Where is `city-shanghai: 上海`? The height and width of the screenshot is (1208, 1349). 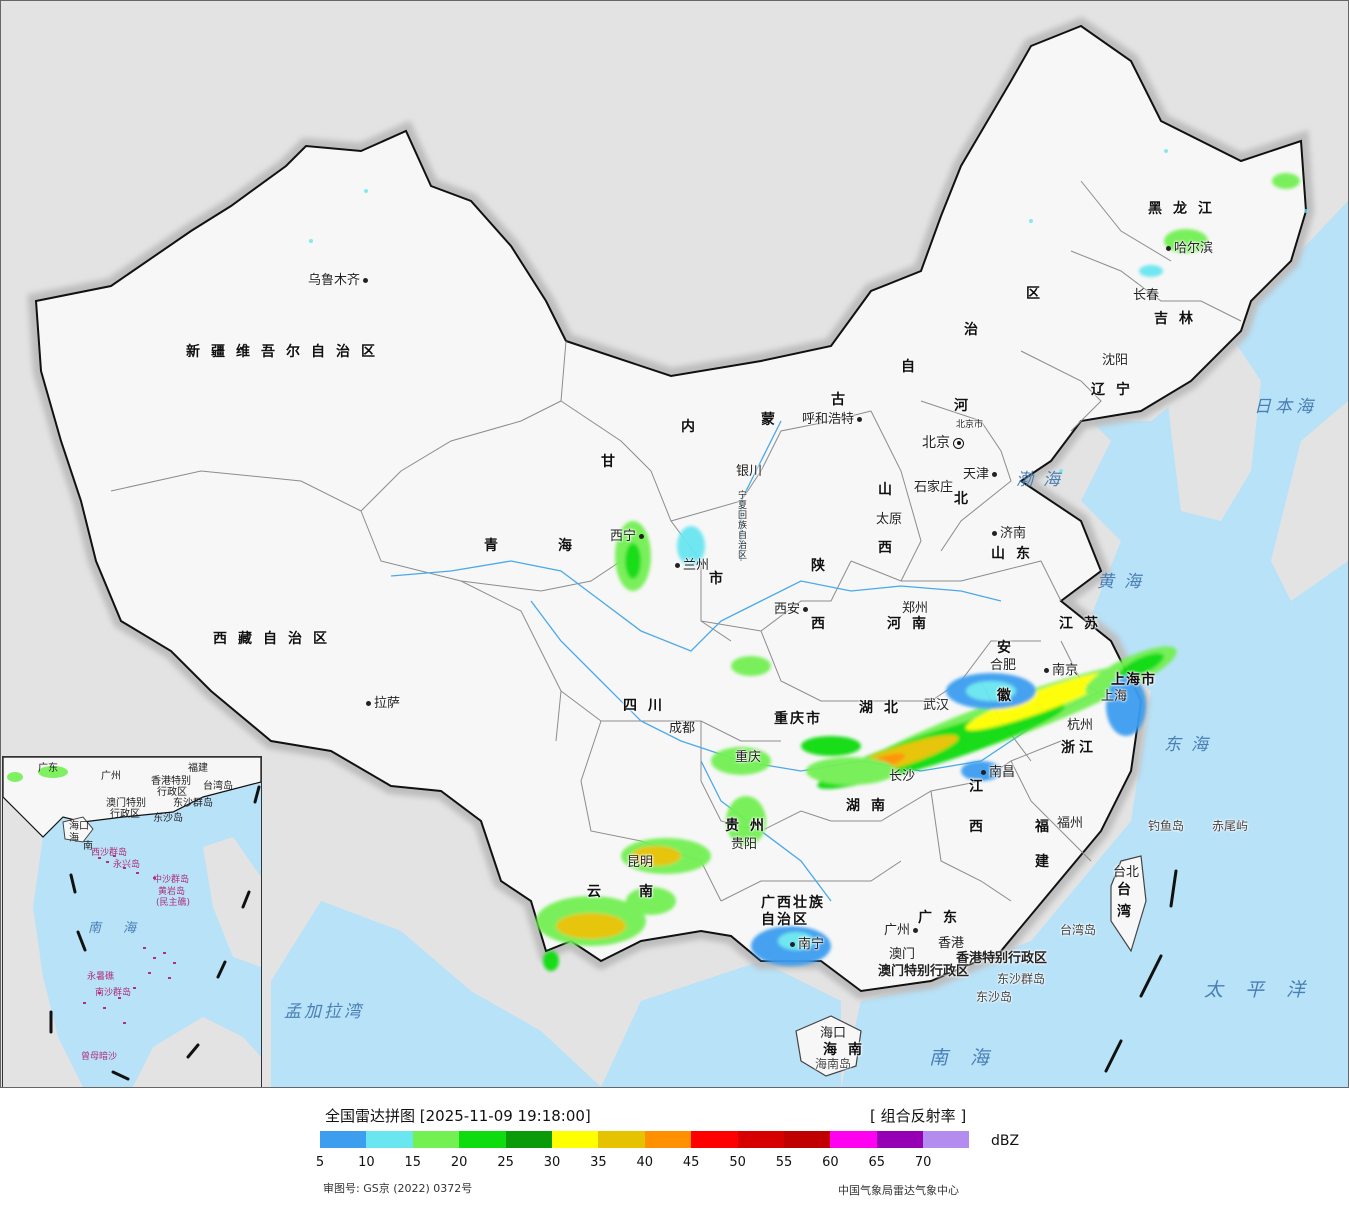
city-shanghai: 上海 is located at coordinates (1114, 696).